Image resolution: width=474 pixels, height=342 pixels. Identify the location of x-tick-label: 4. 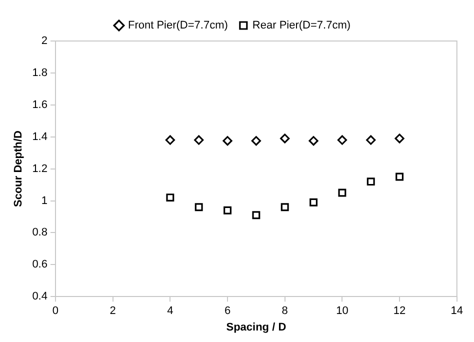
(170, 311).